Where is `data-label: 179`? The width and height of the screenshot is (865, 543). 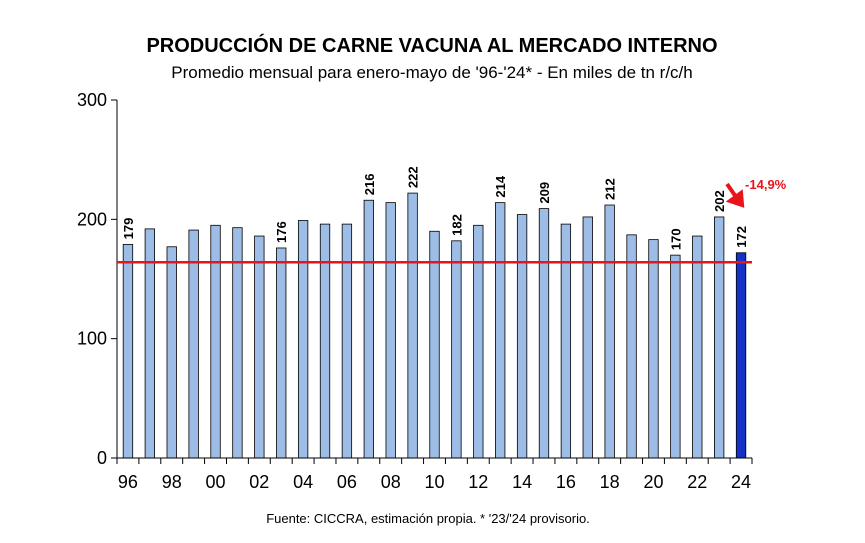
data-label: 179 is located at coordinates (128, 229).